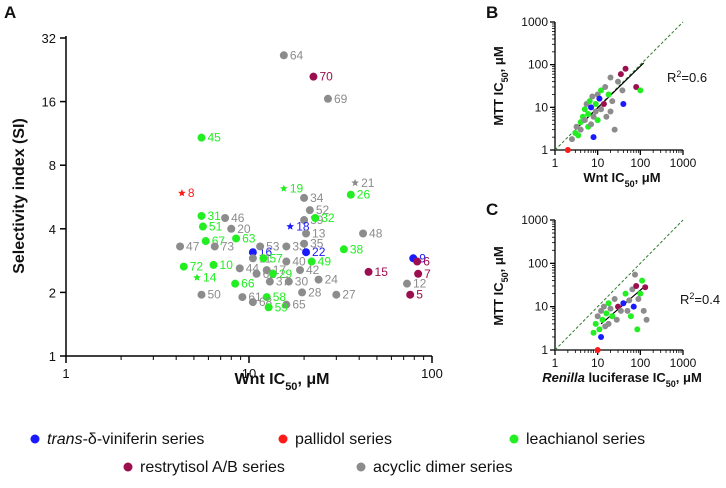 The image size is (726, 488). I want to click on a-point-label-49: 49, so click(325, 262).